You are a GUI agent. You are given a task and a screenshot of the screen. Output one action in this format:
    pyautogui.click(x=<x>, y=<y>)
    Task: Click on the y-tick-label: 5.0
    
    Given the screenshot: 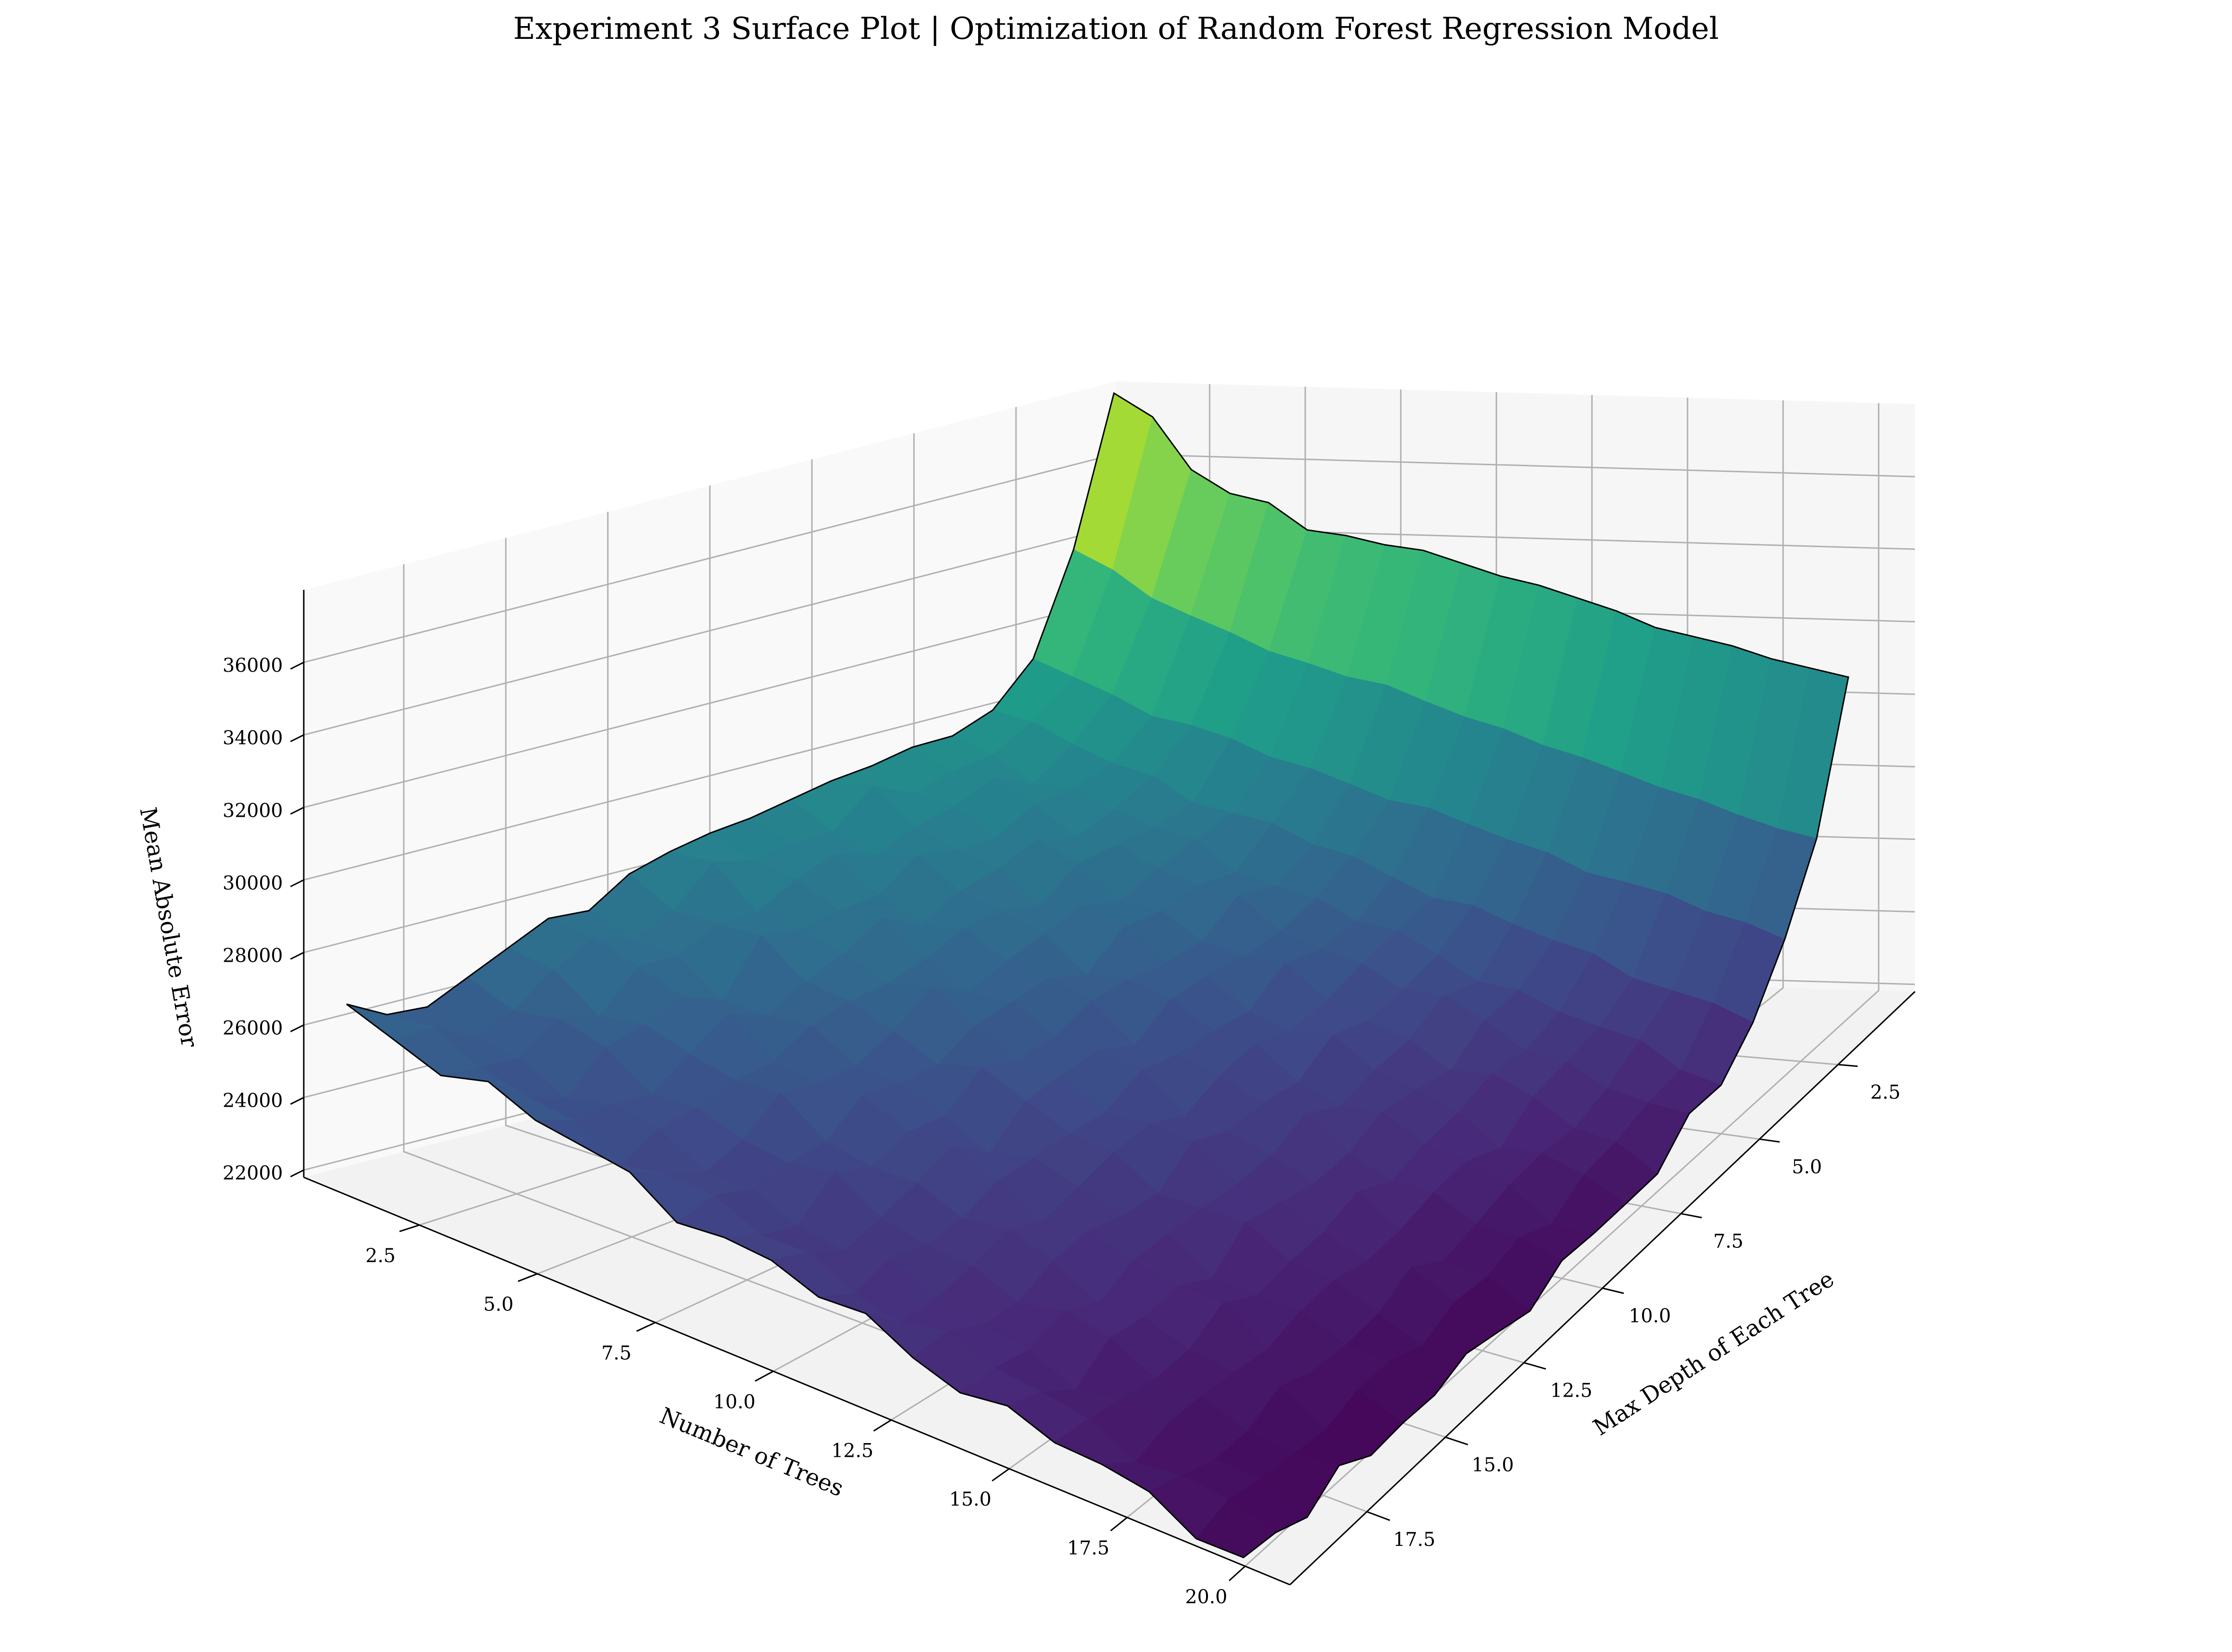 What is the action you would take?
    pyautogui.click(x=1807, y=1167)
    